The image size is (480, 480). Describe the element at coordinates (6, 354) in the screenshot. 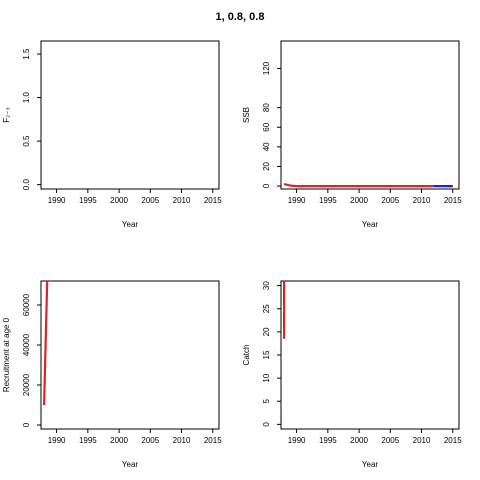

I see `recruitment-y-axis-label: Recruitment at age 0` at that location.